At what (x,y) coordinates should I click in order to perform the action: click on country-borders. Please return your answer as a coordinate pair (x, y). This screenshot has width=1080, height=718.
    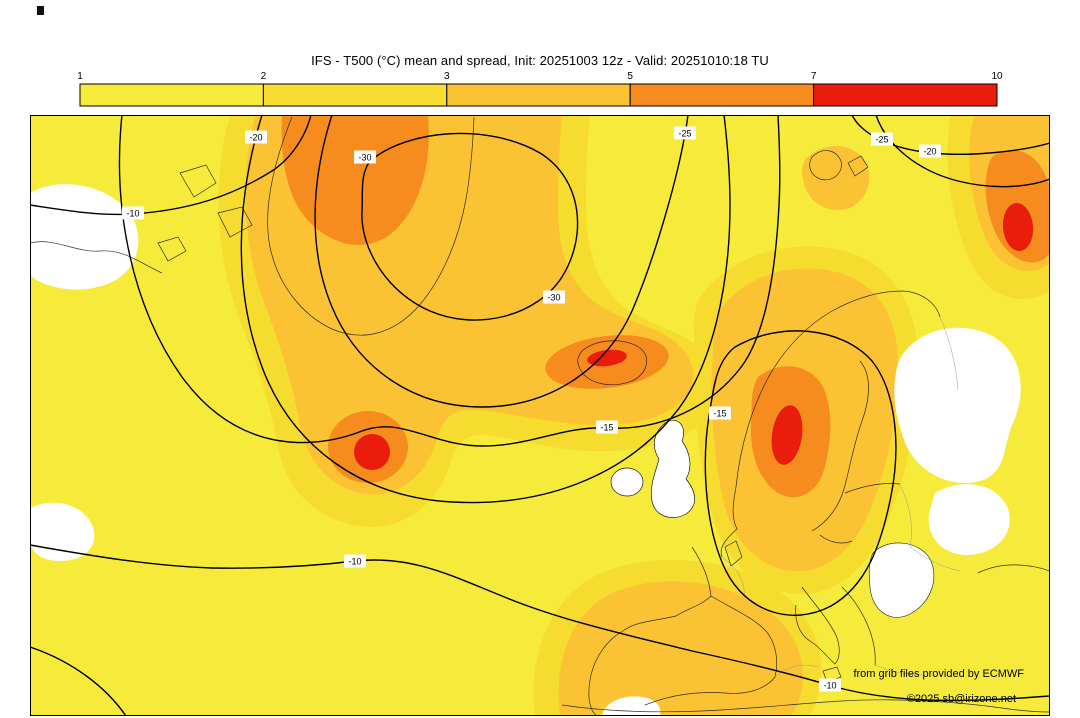
    Looking at the image, I should click on (841, 497).